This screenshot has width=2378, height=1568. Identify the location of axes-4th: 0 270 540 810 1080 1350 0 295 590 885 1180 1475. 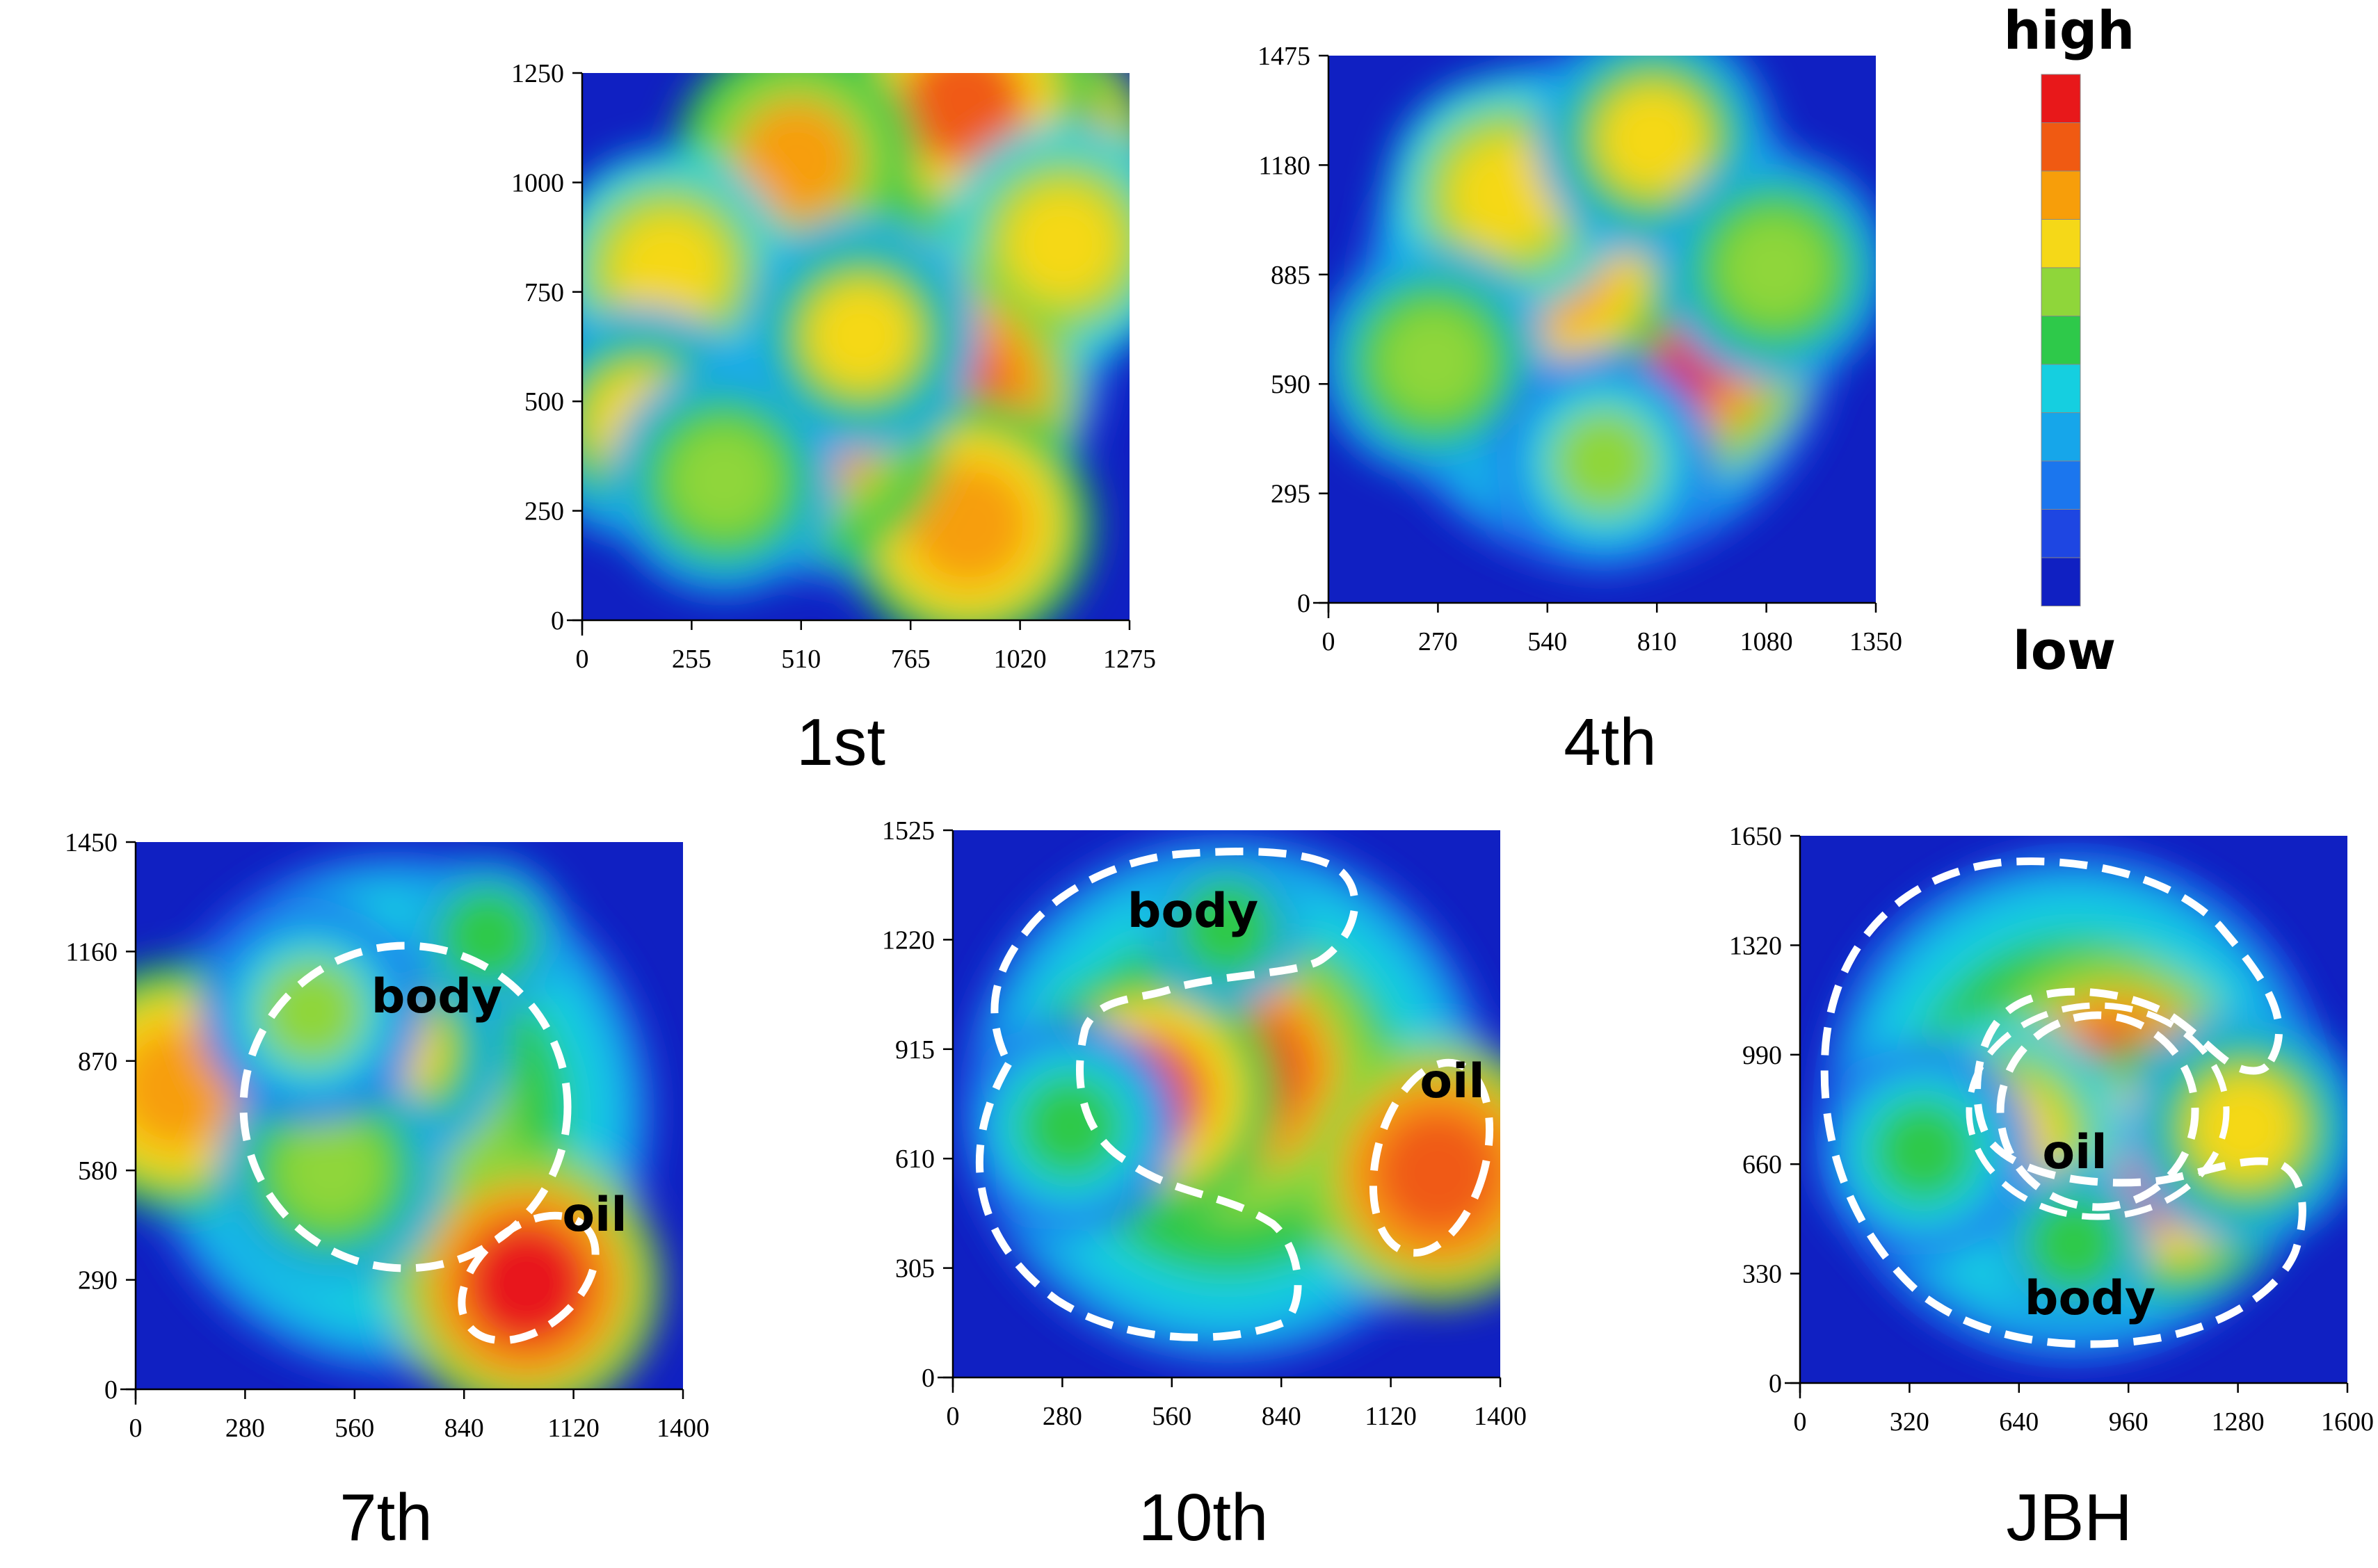
(1580, 349).